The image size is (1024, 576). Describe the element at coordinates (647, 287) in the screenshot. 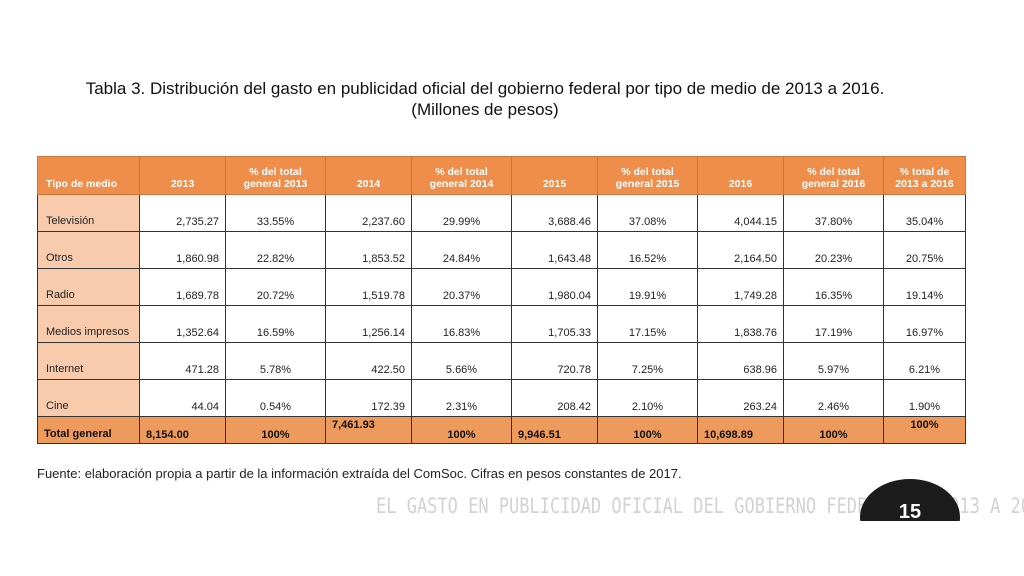

I see `cell-percent: 19.91%` at that location.